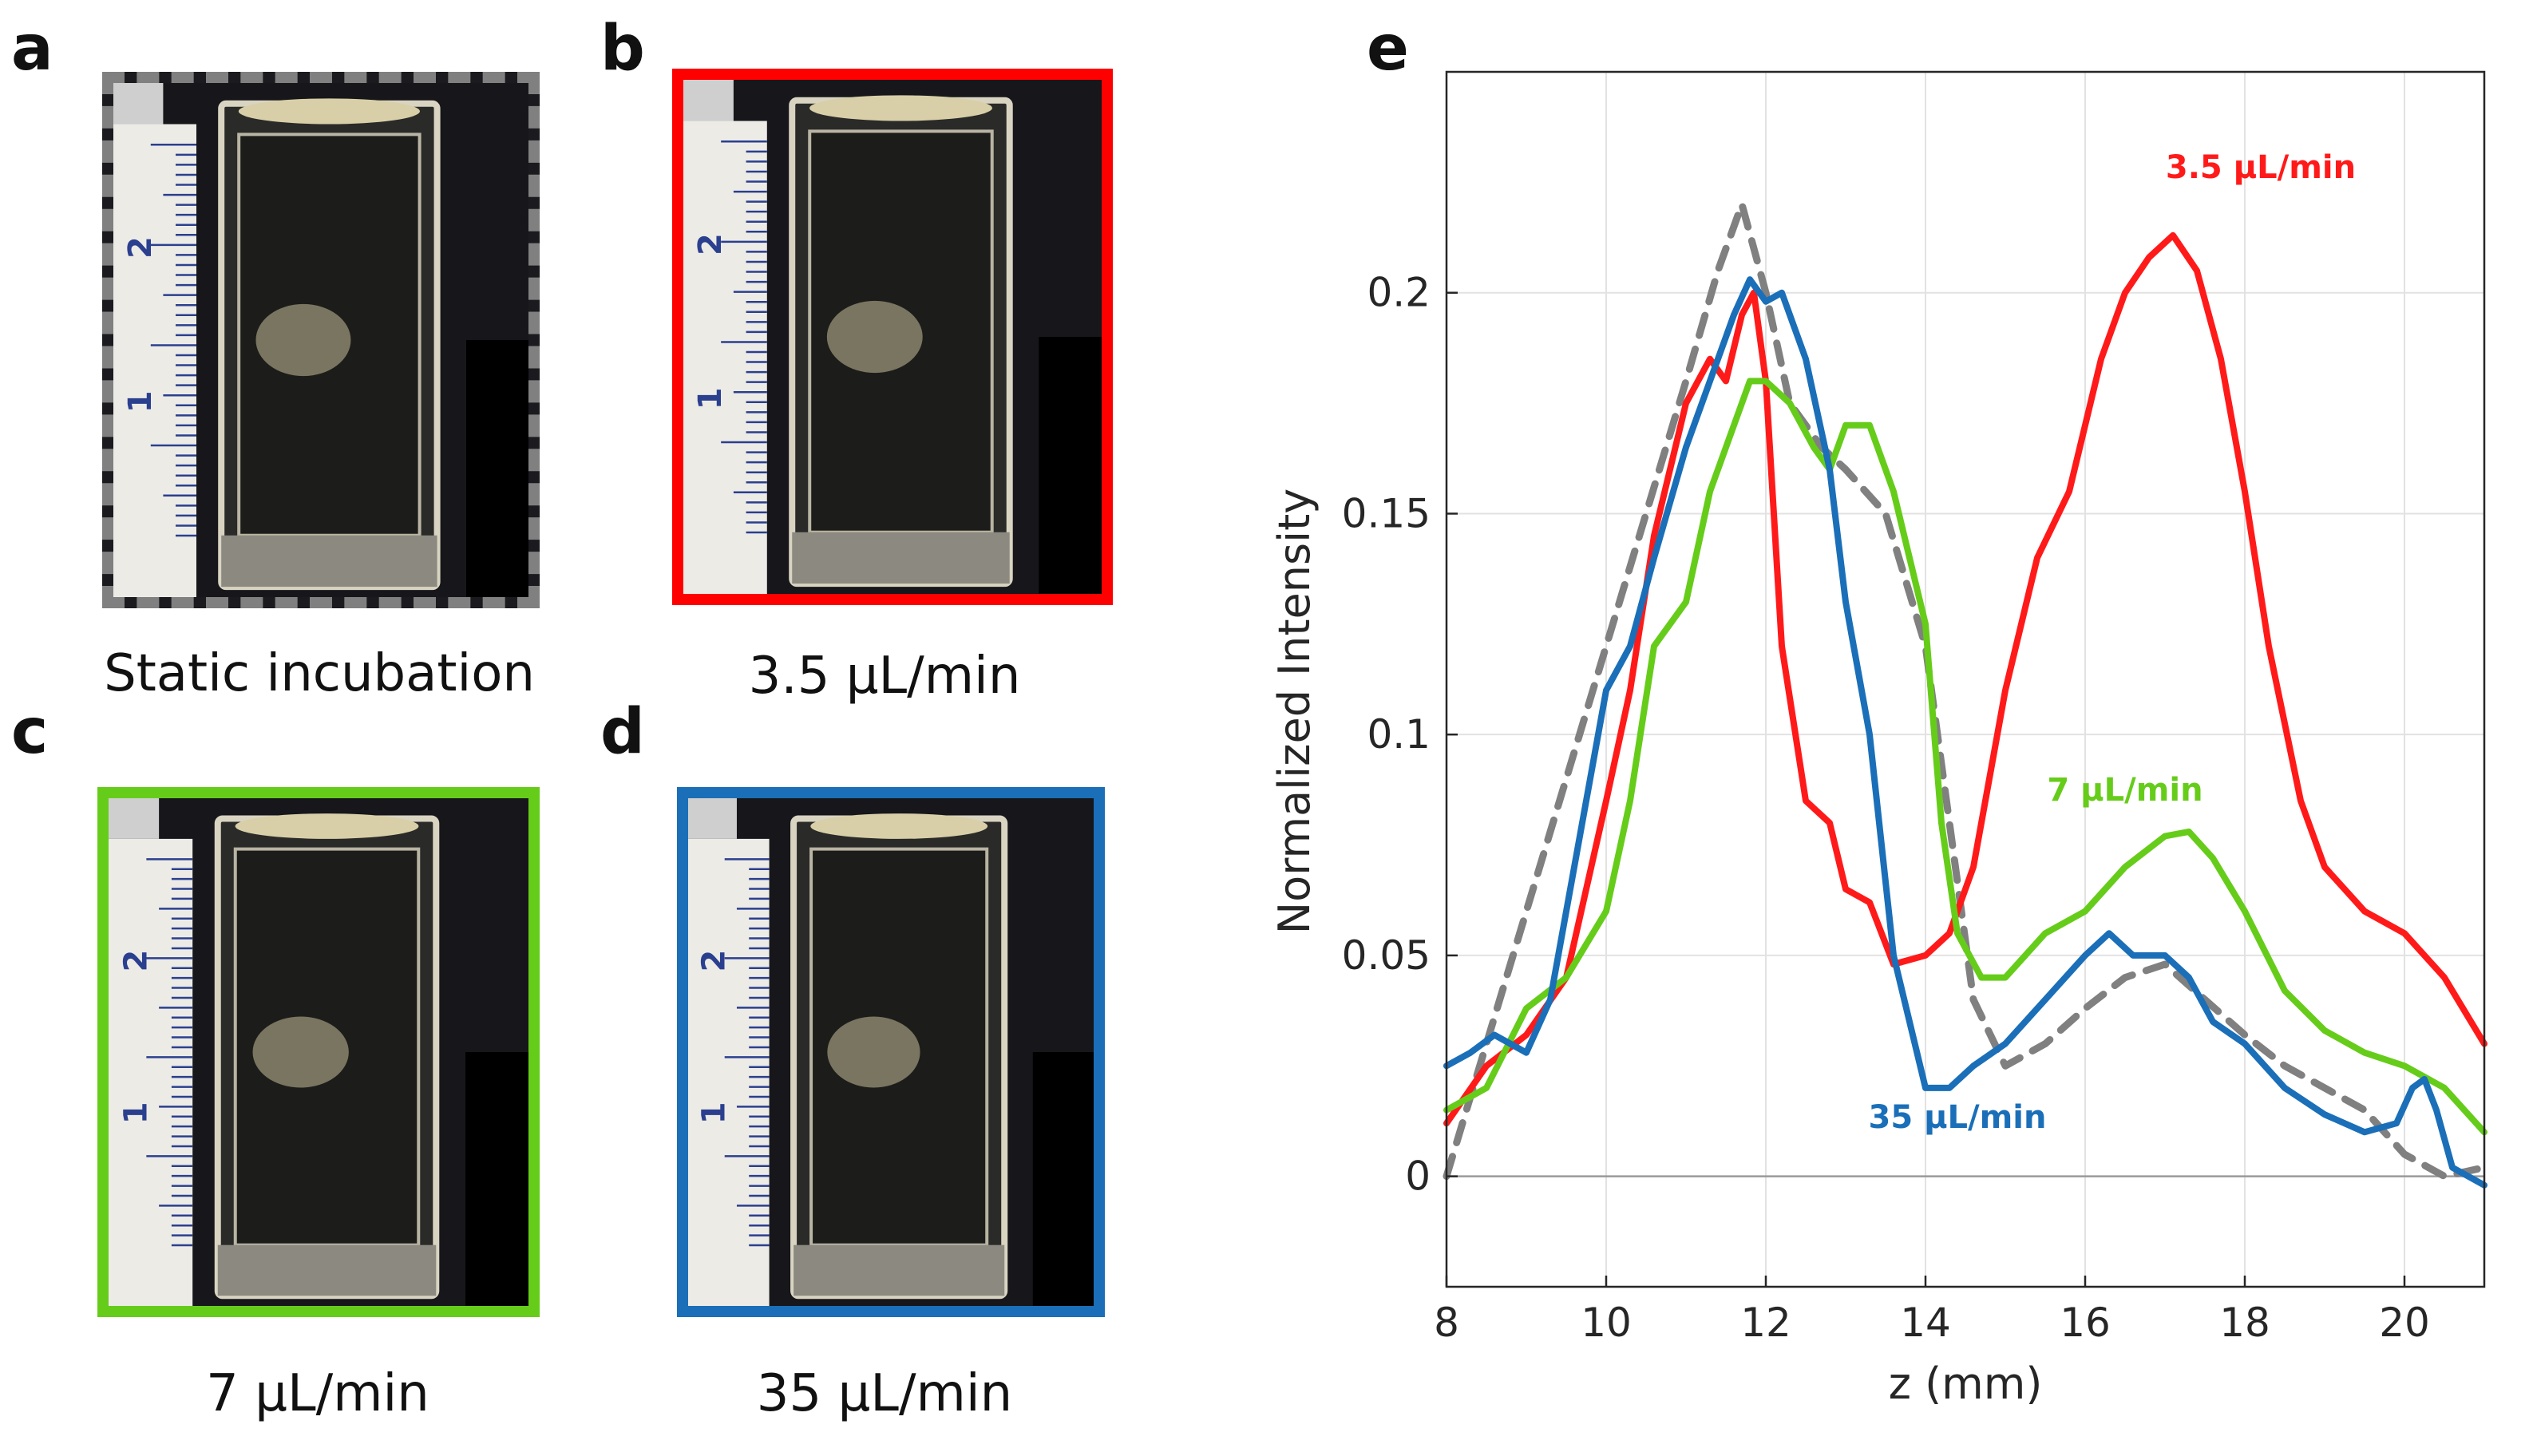  What do you see at coordinates (32, 49) in the screenshot?
I see `panel-label-a: a` at bounding box center [32, 49].